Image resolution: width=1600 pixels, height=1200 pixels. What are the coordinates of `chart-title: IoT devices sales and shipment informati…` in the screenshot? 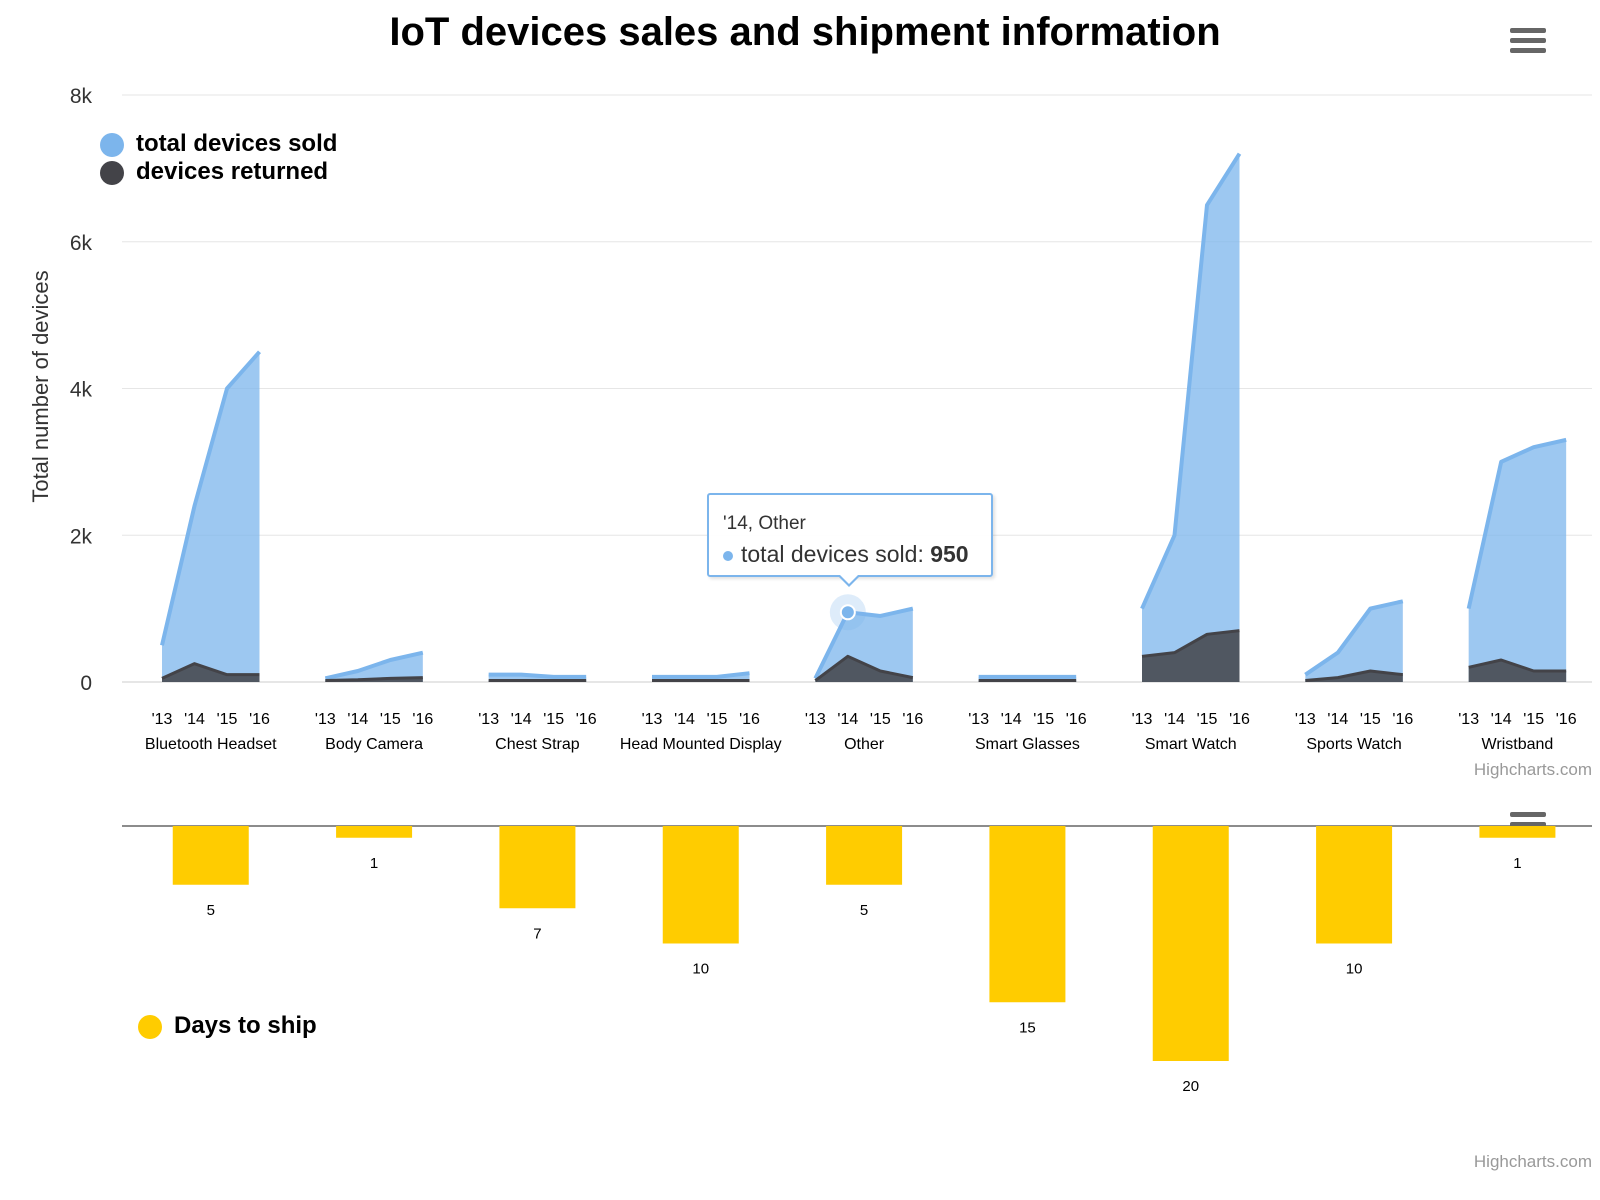 It's located at (805, 32).